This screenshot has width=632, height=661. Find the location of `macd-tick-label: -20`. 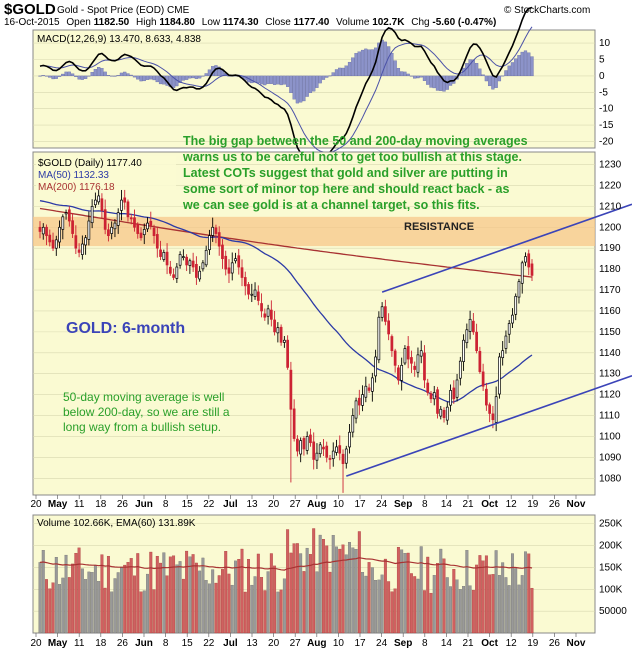

macd-tick-label: -20 is located at coordinates (606, 141).